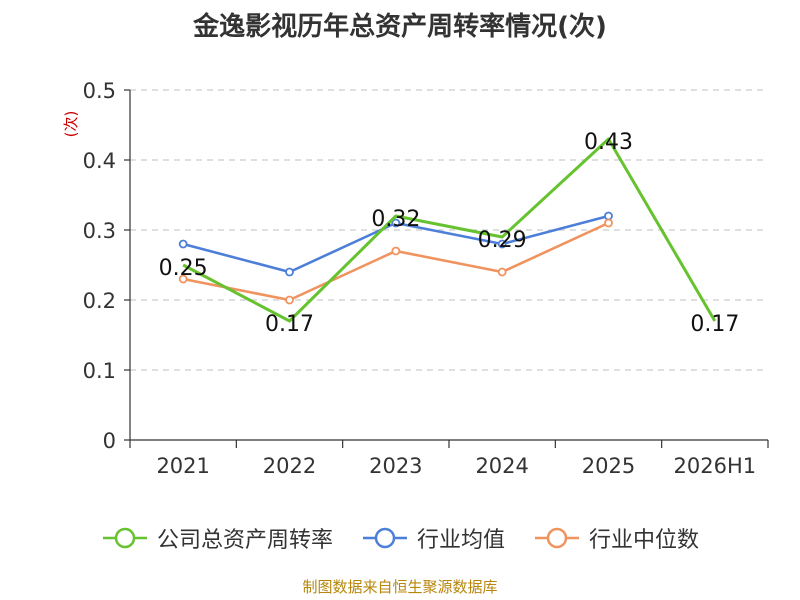  I want to click on legend-label: 行业均值, so click(460, 540).